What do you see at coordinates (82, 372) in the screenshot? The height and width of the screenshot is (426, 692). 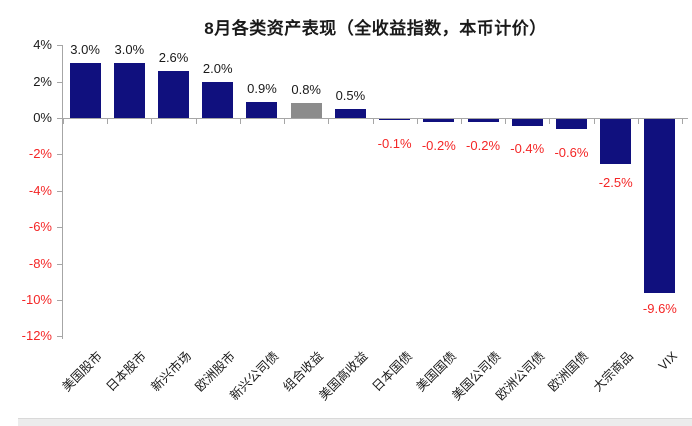 I see `category-label: 美国股市` at bounding box center [82, 372].